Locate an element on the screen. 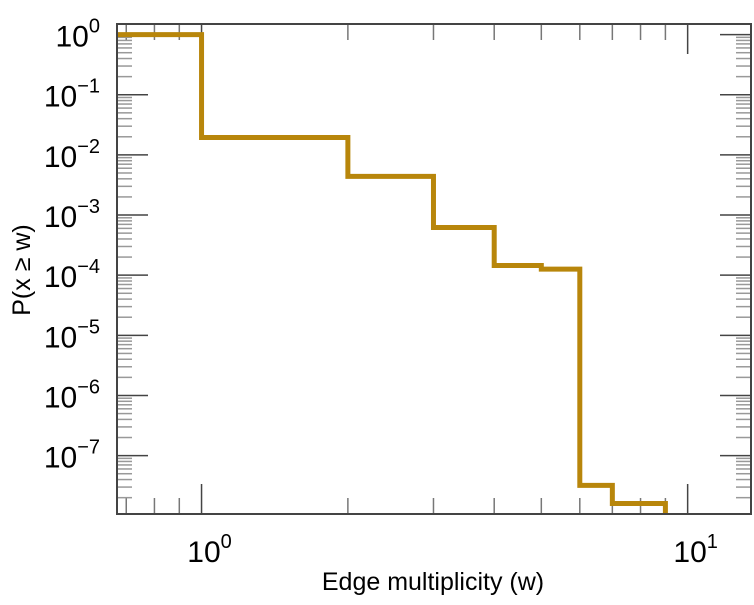 The width and height of the screenshot is (754, 605). x-axis-label: Edge multiplicity (w) is located at coordinates (433, 582).